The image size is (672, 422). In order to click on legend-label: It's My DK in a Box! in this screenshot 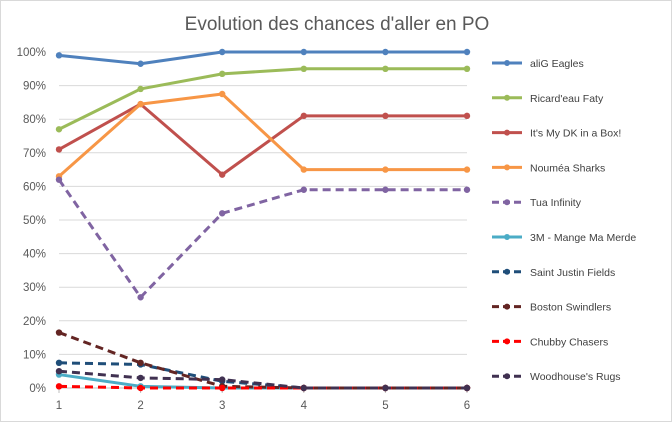, I will do `click(575, 134)`.